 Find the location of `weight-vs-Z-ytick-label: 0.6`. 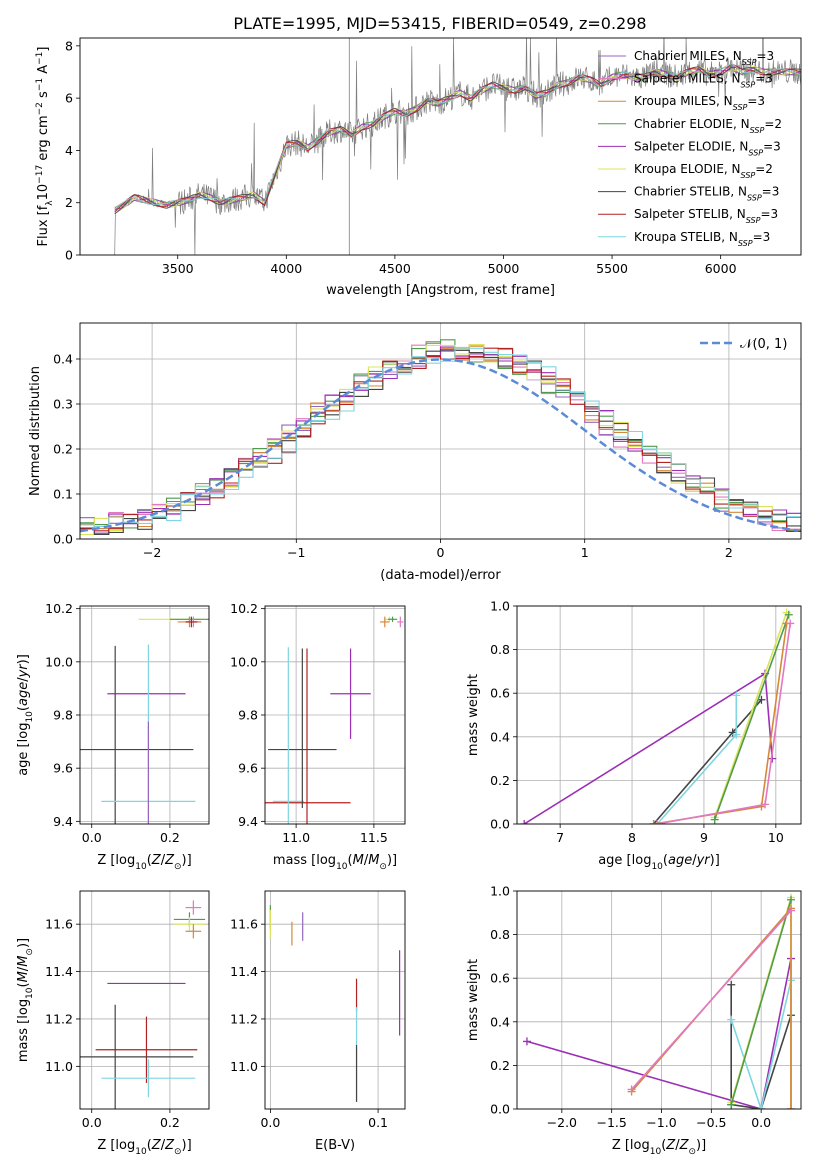

weight-vs-Z-ytick-label: 0.6 is located at coordinates (500, 978).